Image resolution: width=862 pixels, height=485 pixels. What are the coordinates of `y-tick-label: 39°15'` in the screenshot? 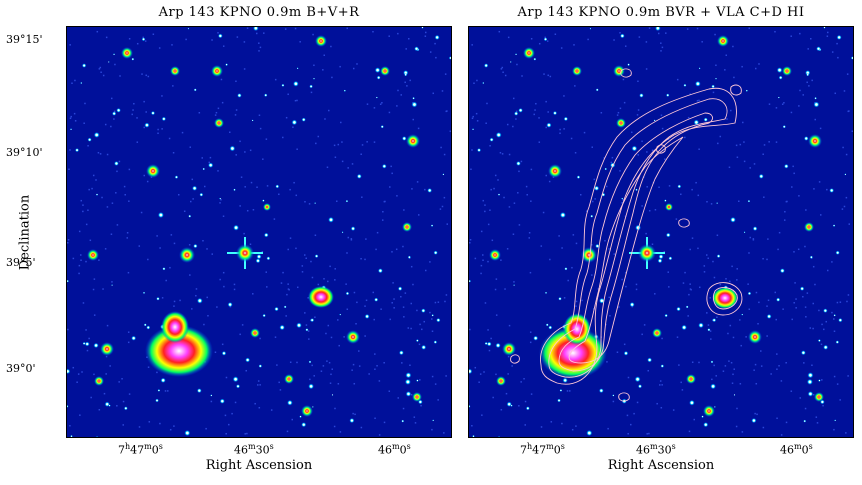 It's located at (24, 39).